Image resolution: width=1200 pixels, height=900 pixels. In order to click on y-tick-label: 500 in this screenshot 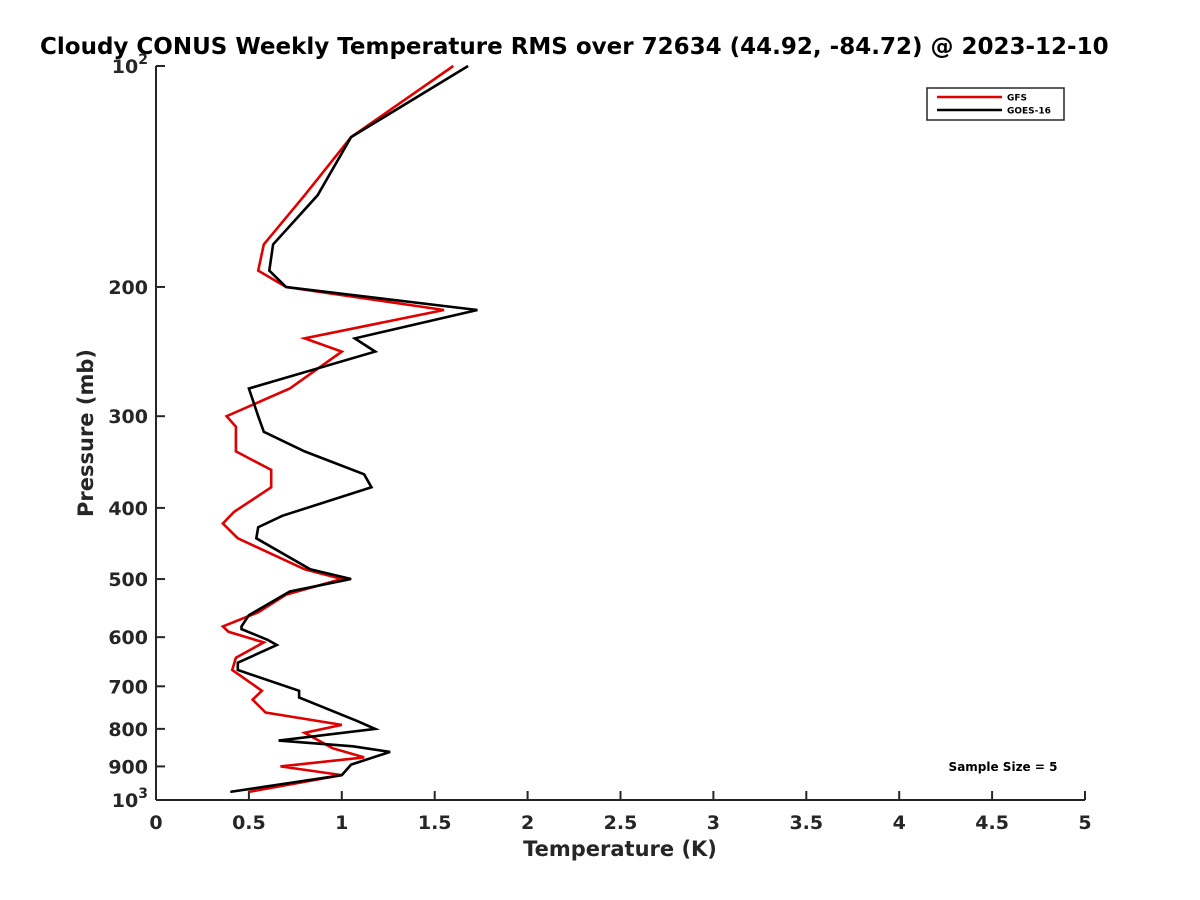, I will do `click(128, 580)`.